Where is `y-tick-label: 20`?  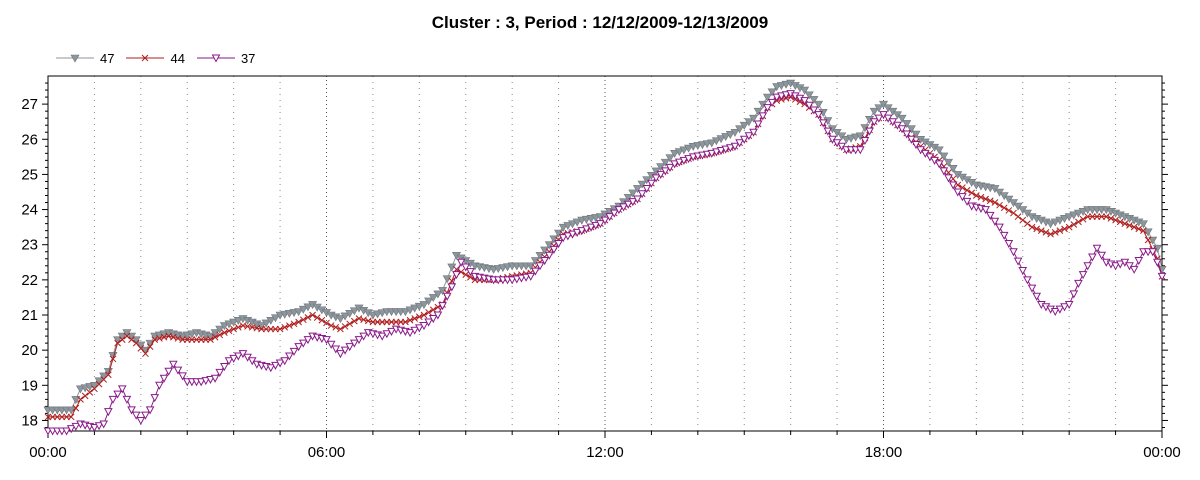 y-tick-label: 20 is located at coordinates (29, 350).